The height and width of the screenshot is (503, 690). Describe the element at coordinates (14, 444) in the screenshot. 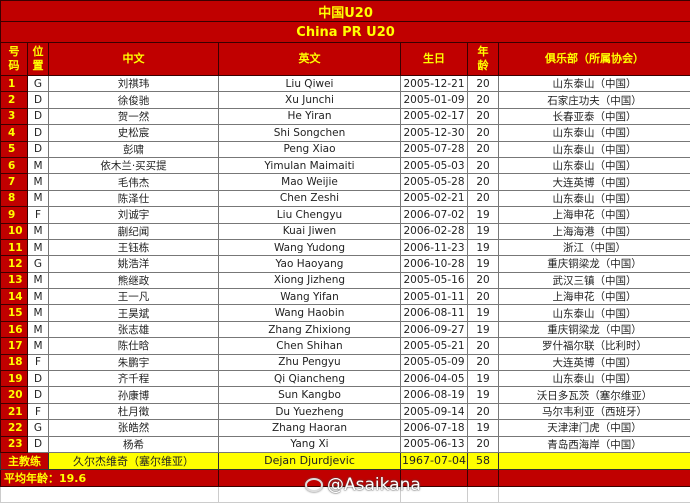

I see `player-number: 23` at that location.